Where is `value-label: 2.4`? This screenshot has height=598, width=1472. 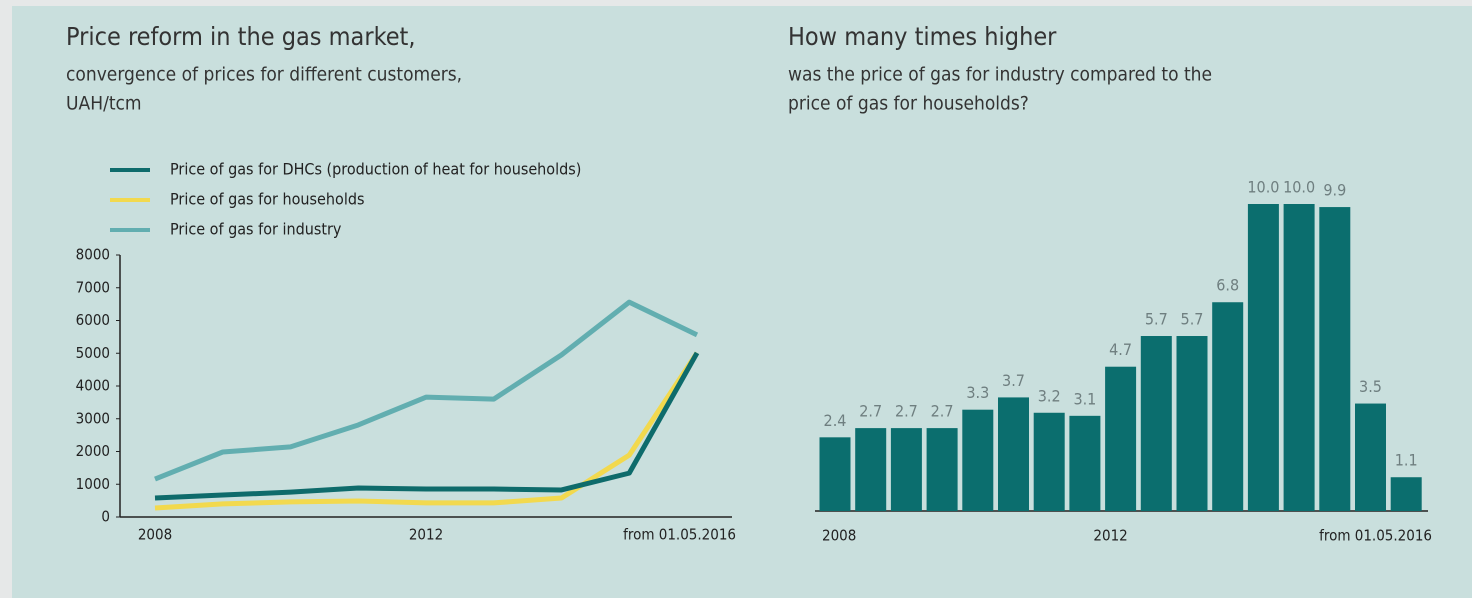
value-label: 2.4 is located at coordinates (835, 420).